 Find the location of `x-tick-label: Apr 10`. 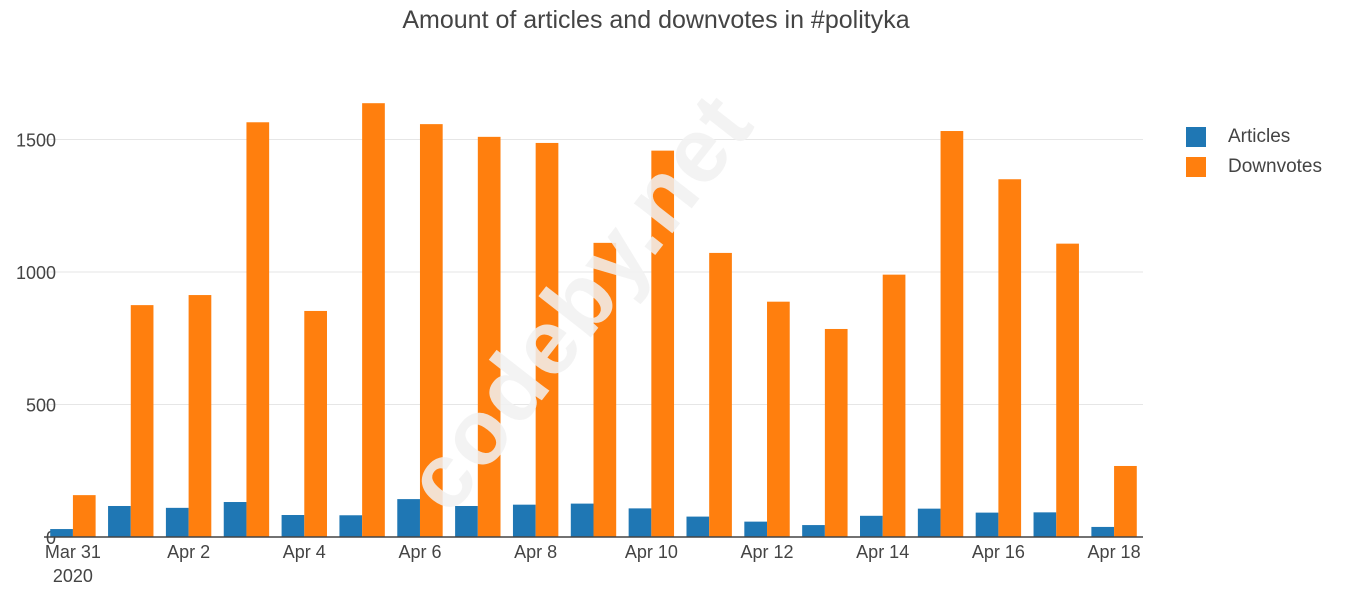

x-tick-label: Apr 10 is located at coordinates (651, 552).